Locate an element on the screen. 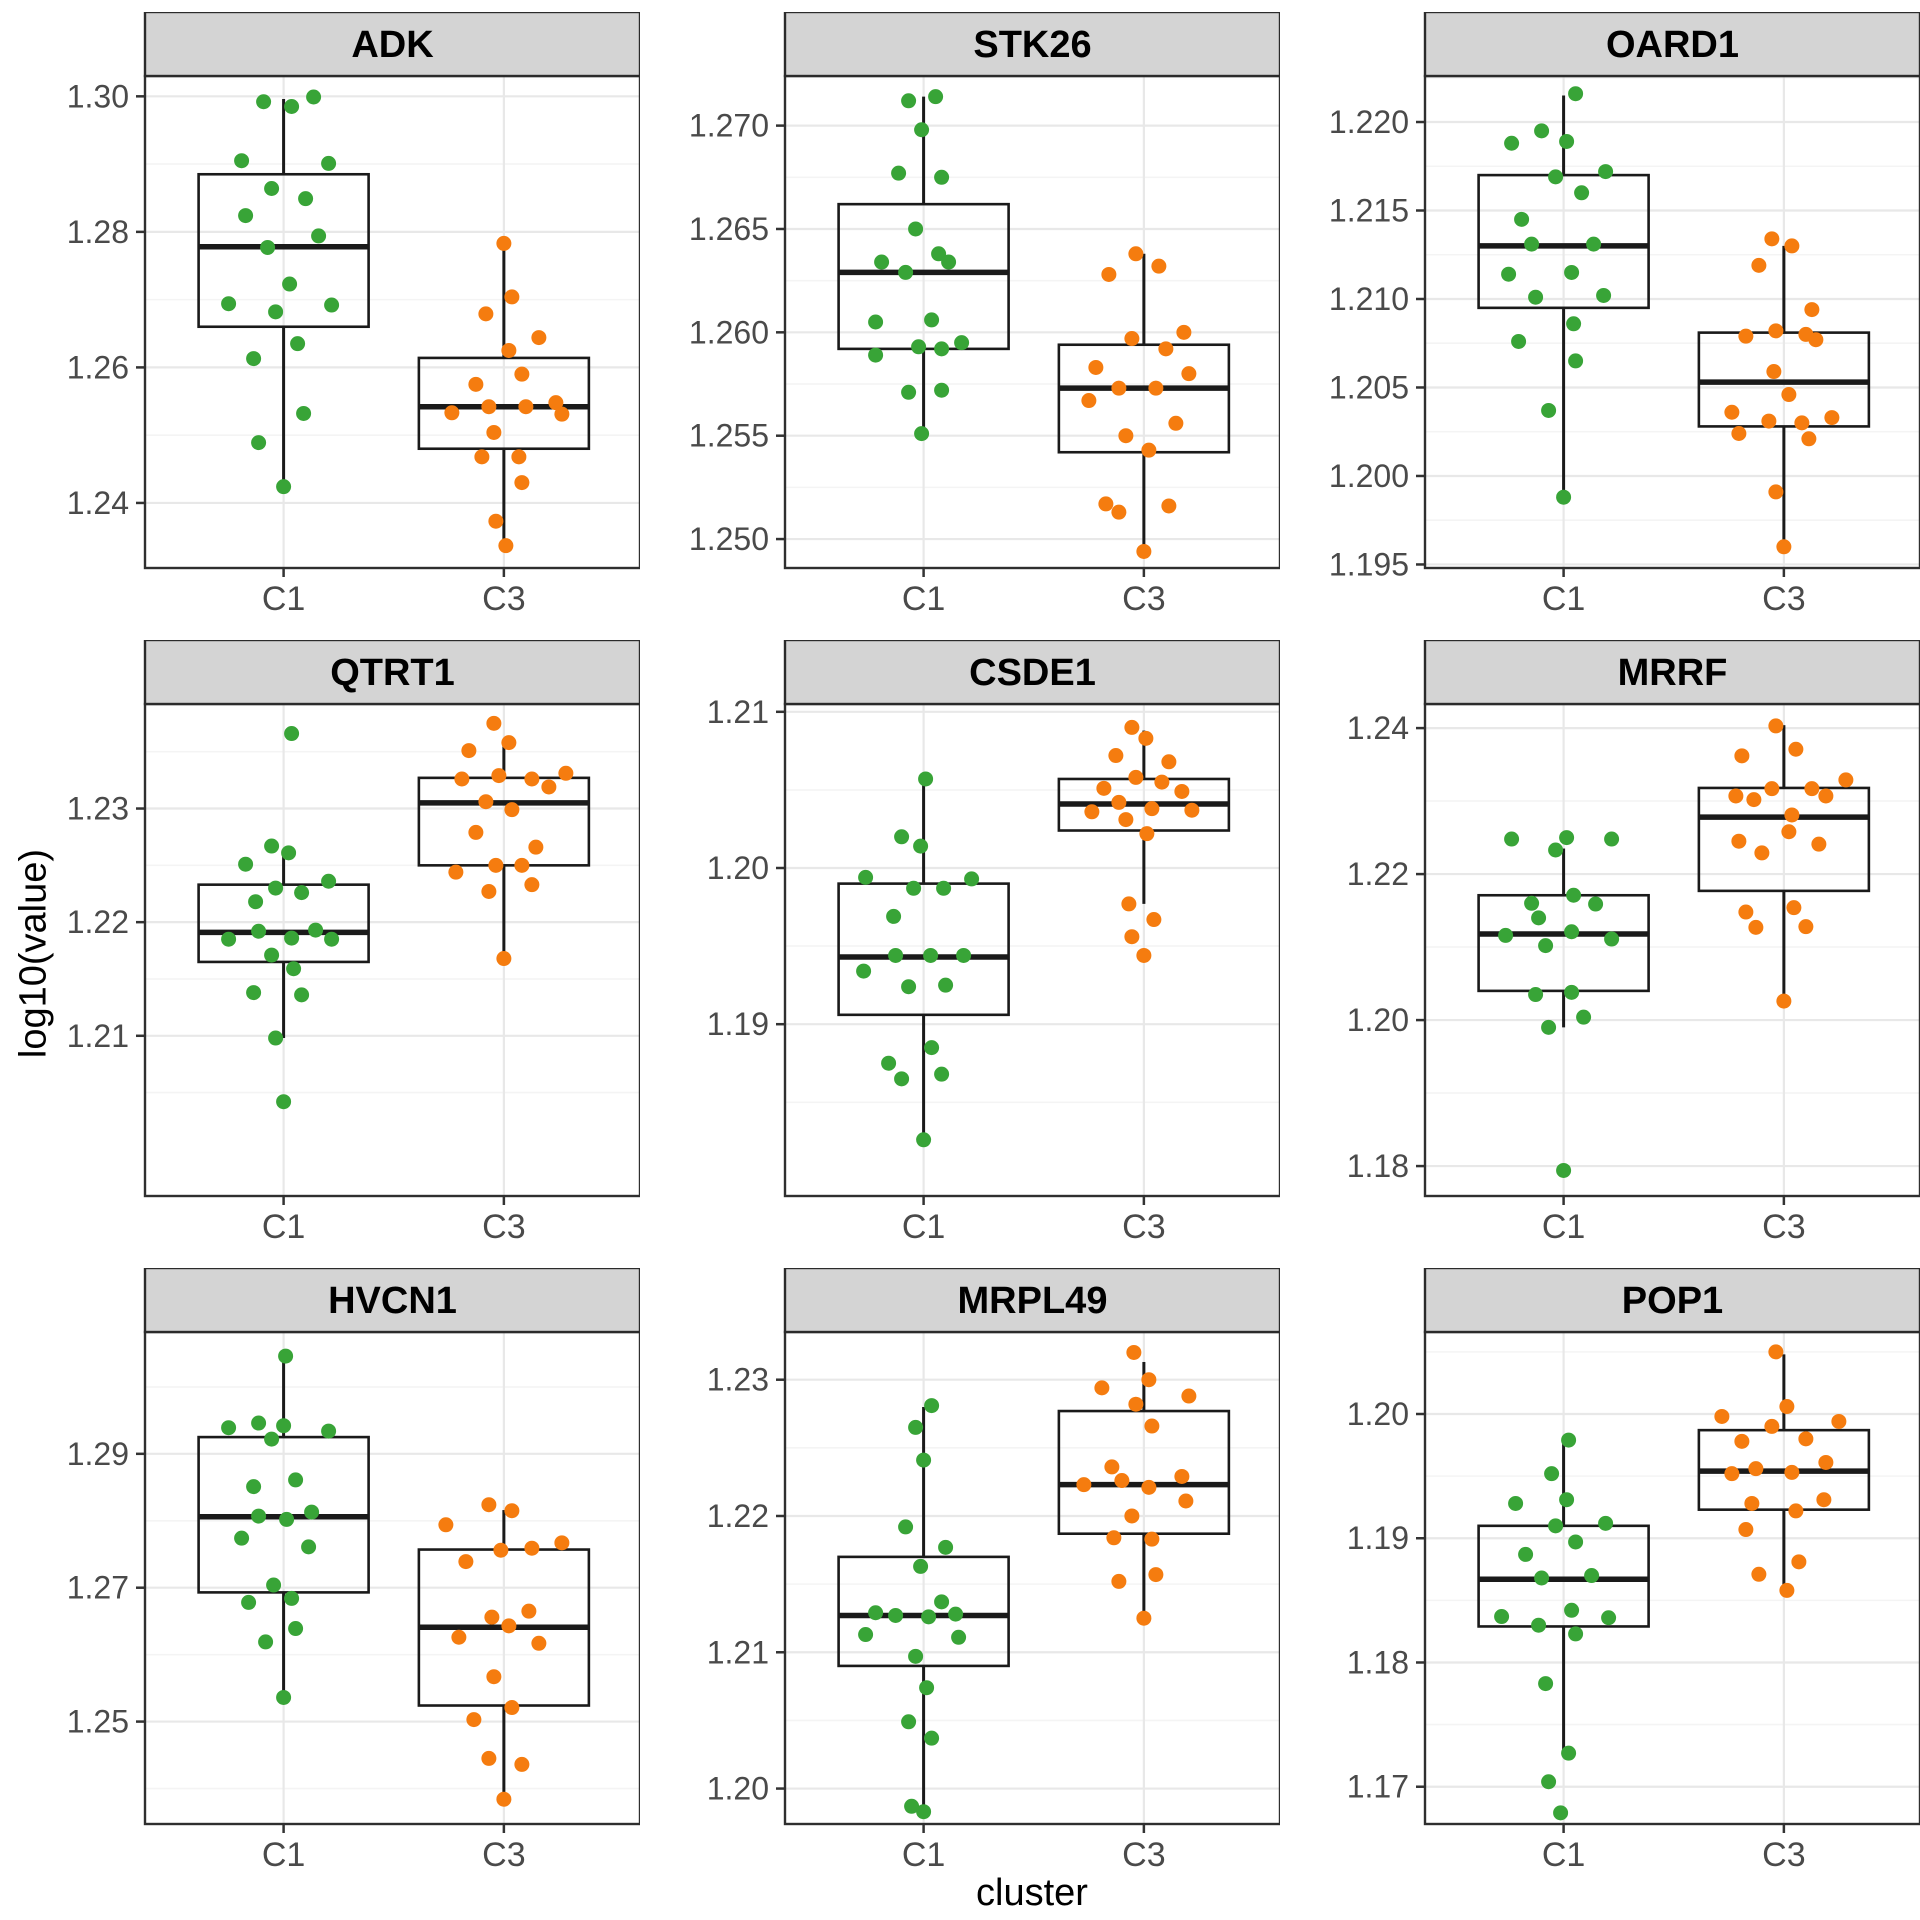 The width and height of the screenshot is (1920, 1920). y-tick-label: 1.19 is located at coordinates (738, 1024).